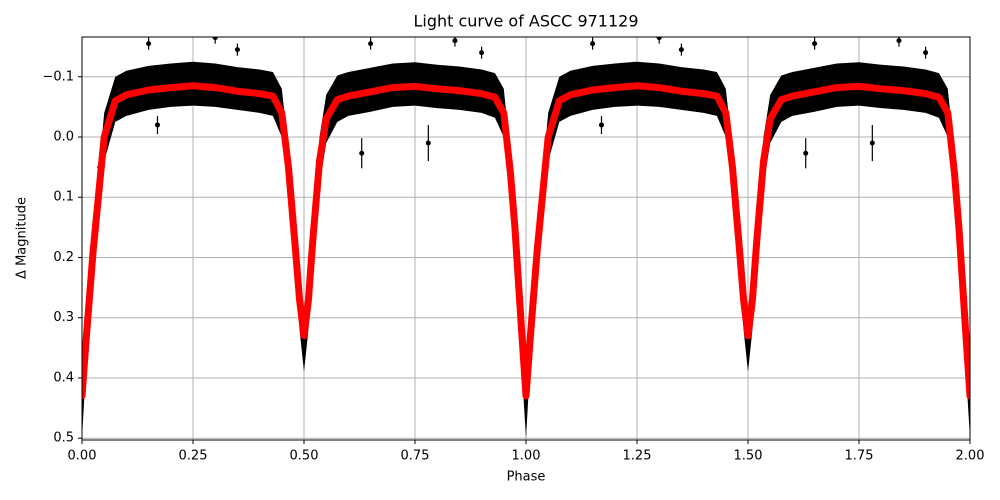  Describe the element at coordinates (748, 456) in the screenshot. I see `x-tick-label: 1.50` at that location.